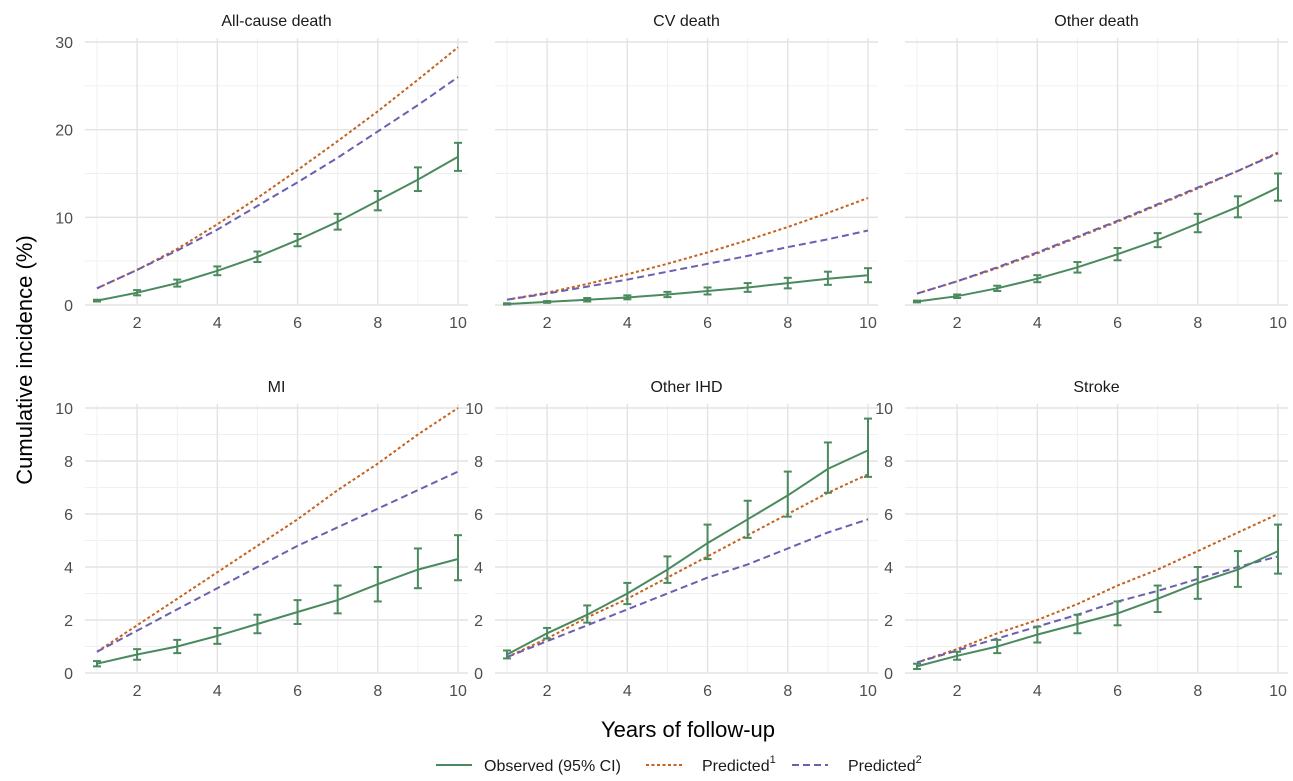 Image resolution: width=1293 pixels, height=781 pixels. Describe the element at coordinates (686, 21) in the screenshot. I see `panel-title: CV death` at that location.